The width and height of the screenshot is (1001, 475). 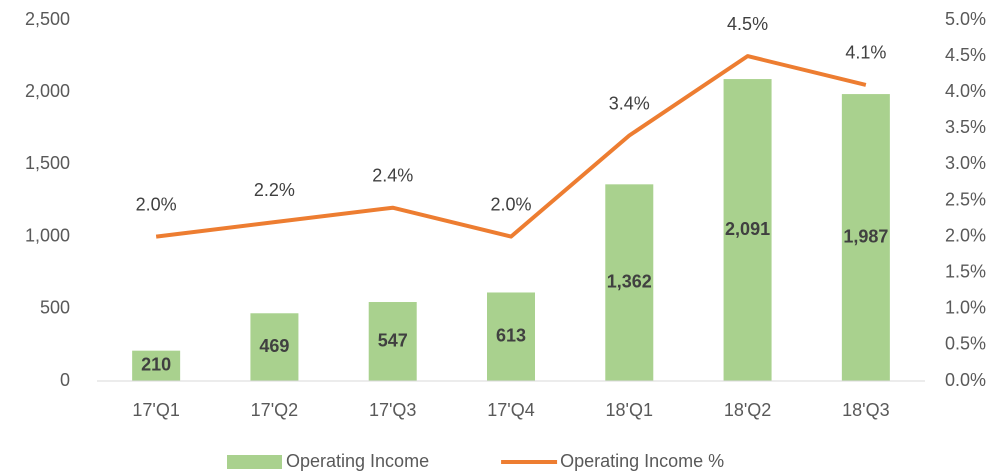 I want to click on y2-tick-label: 4.5%, so click(x=965, y=55).